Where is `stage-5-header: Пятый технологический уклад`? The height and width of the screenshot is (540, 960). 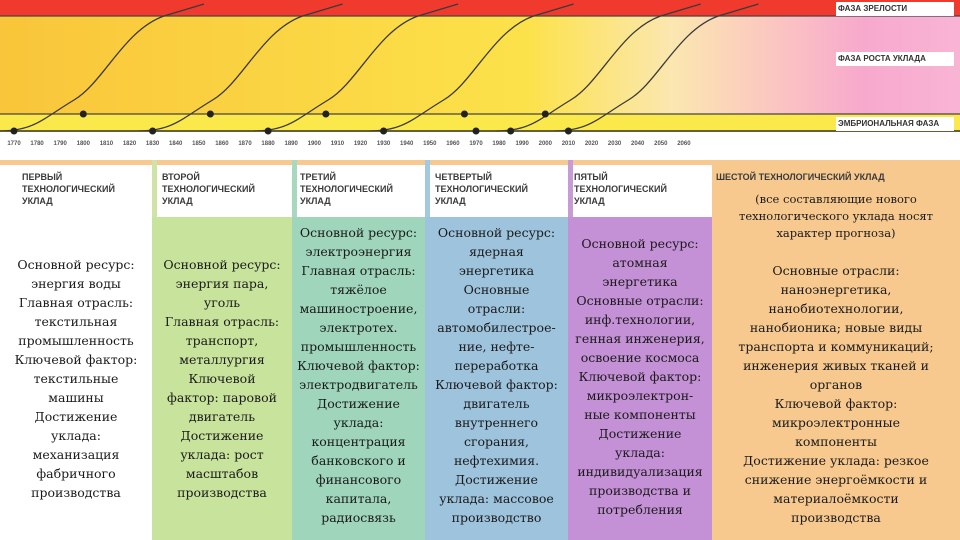 stage-5-header: Пятый технологический уклад is located at coordinates (640, 191).